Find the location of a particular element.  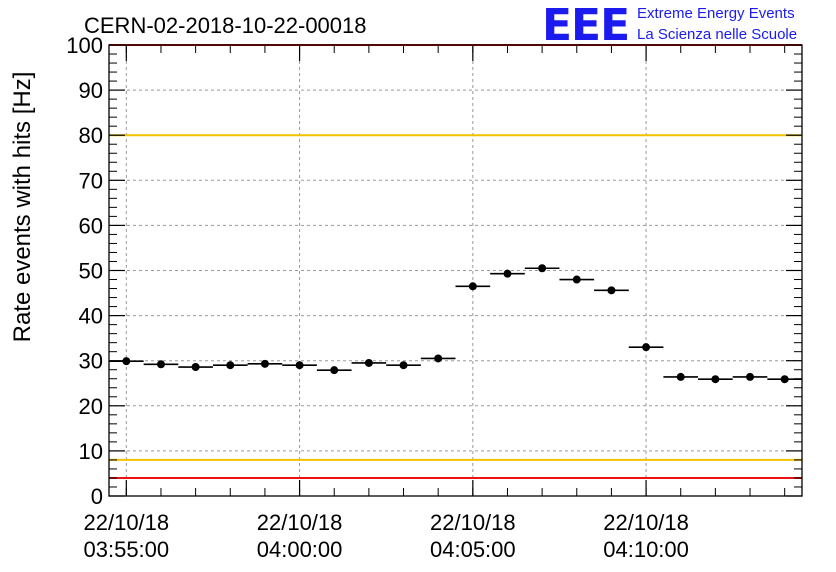

y-tick-label: 30 is located at coordinates (91, 361).